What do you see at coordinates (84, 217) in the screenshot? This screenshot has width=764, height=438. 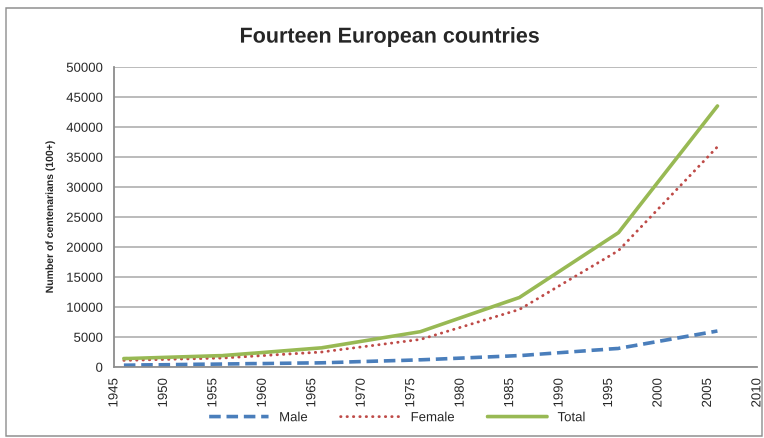 I see `y-tick-label: 25000` at bounding box center [84, 217].